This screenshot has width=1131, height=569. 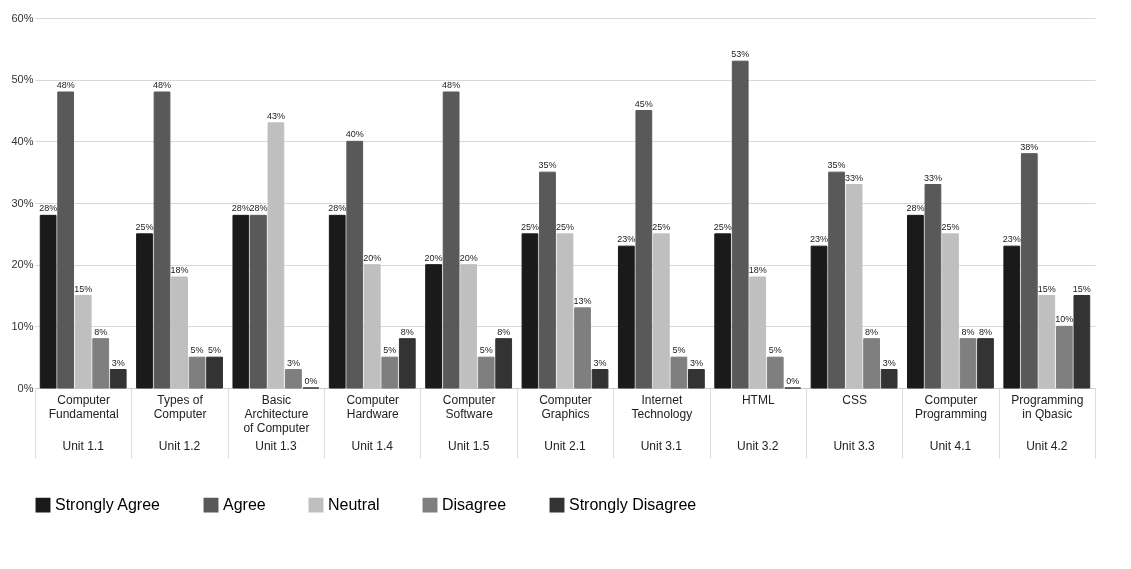 What do you see at coordinates (950, 446) in the screenshot?
I see `text: Unit 4.1` at bounding box center [950, 446].